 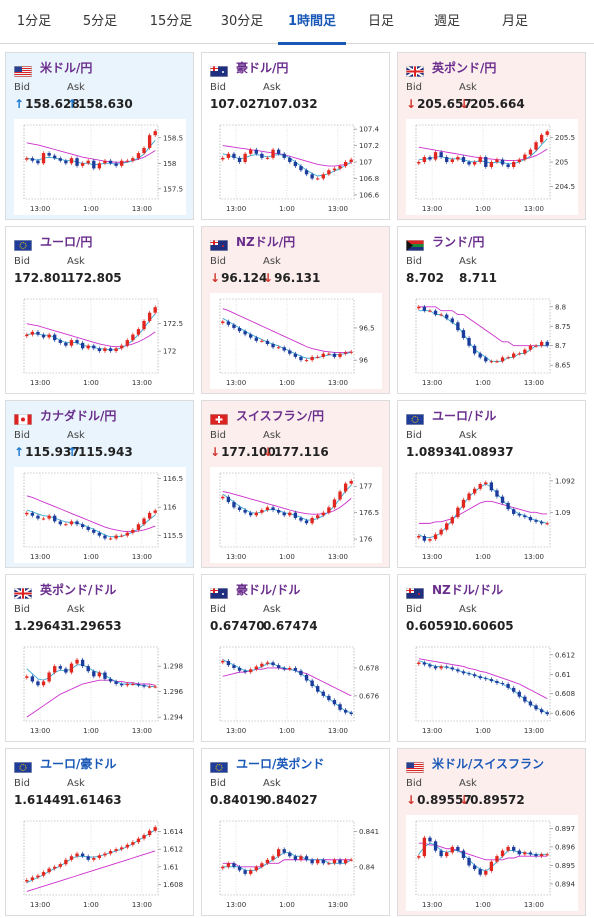 I want to click on price-chart: 13:00 1:00 13:00 158.5 158 157.5, so click(x=100, y=167).